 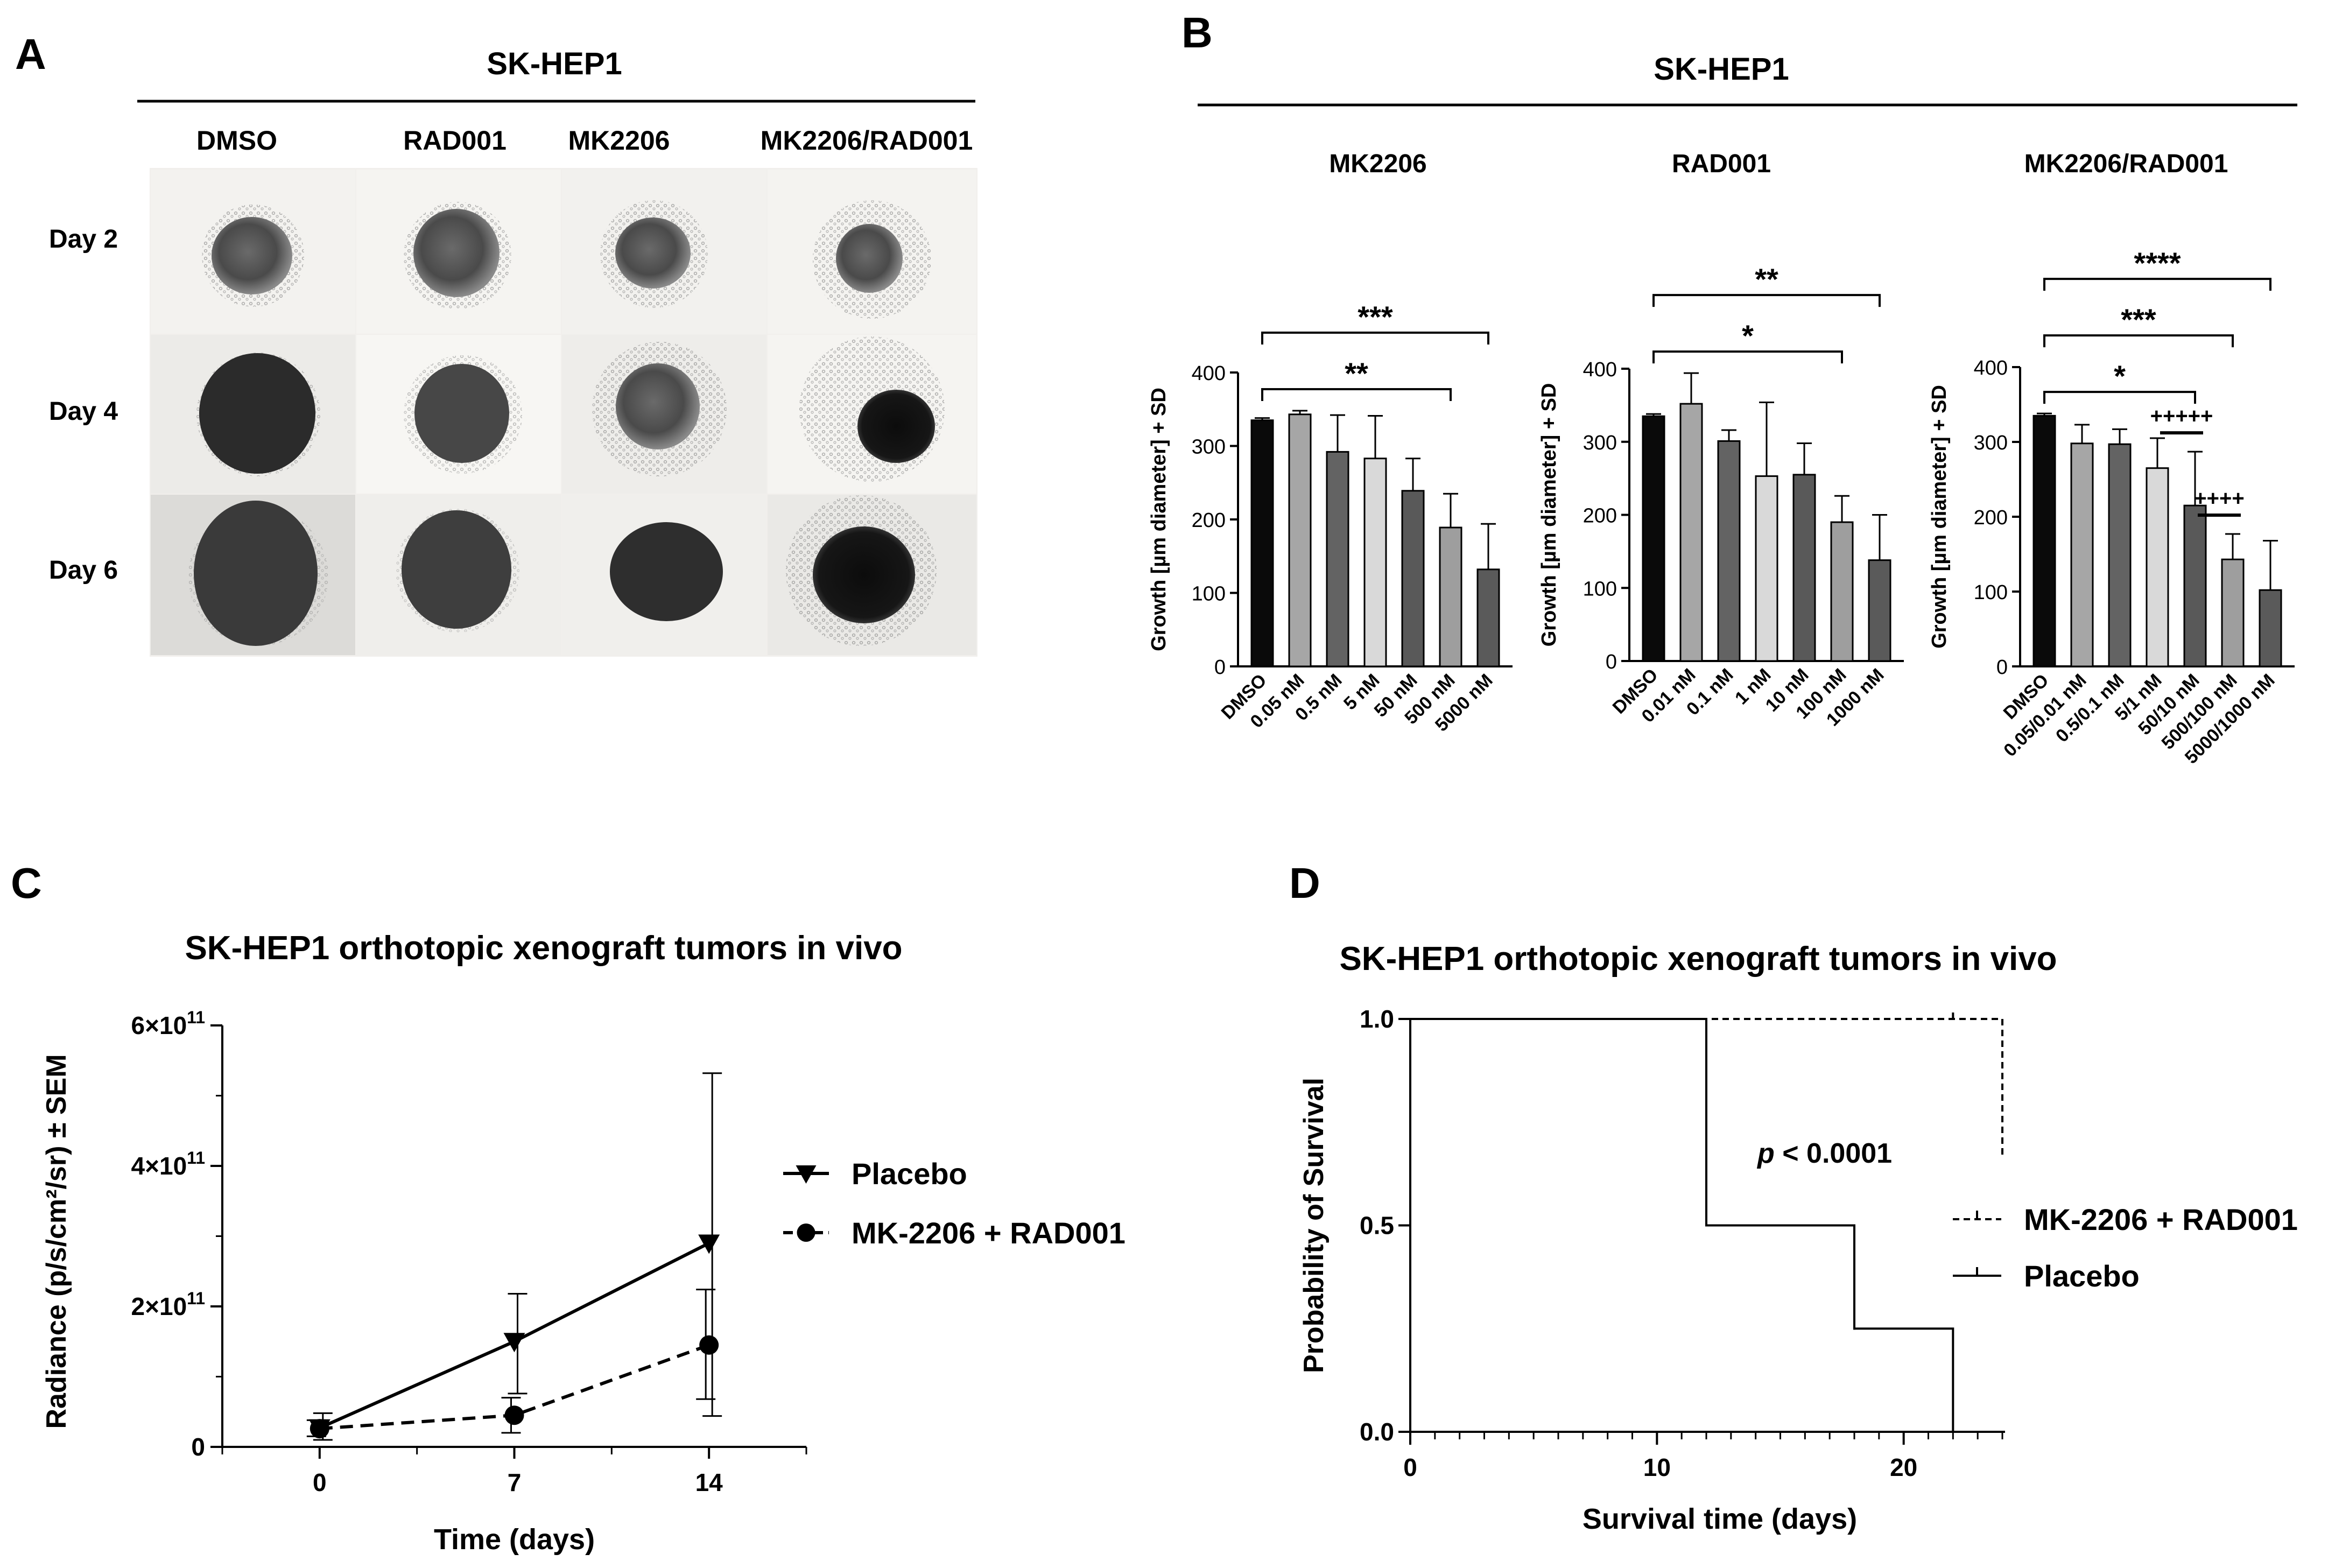 What do you see at coordinates (989, 1233) in the screenshot?
I see `legend-label: MK-2206 + RAD001` at bounding box center [989, 1233].